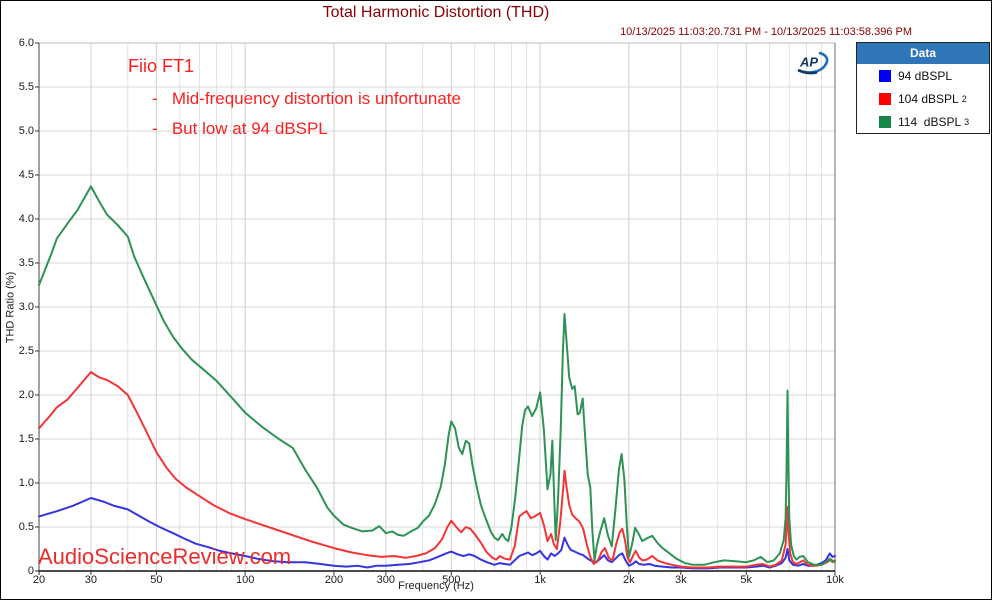 The image size is (992, 600). What do you see at coordinates (26, 219) in the screenshot?
I see `y-tick-label: 4.0` at bounding box center [26, 219].